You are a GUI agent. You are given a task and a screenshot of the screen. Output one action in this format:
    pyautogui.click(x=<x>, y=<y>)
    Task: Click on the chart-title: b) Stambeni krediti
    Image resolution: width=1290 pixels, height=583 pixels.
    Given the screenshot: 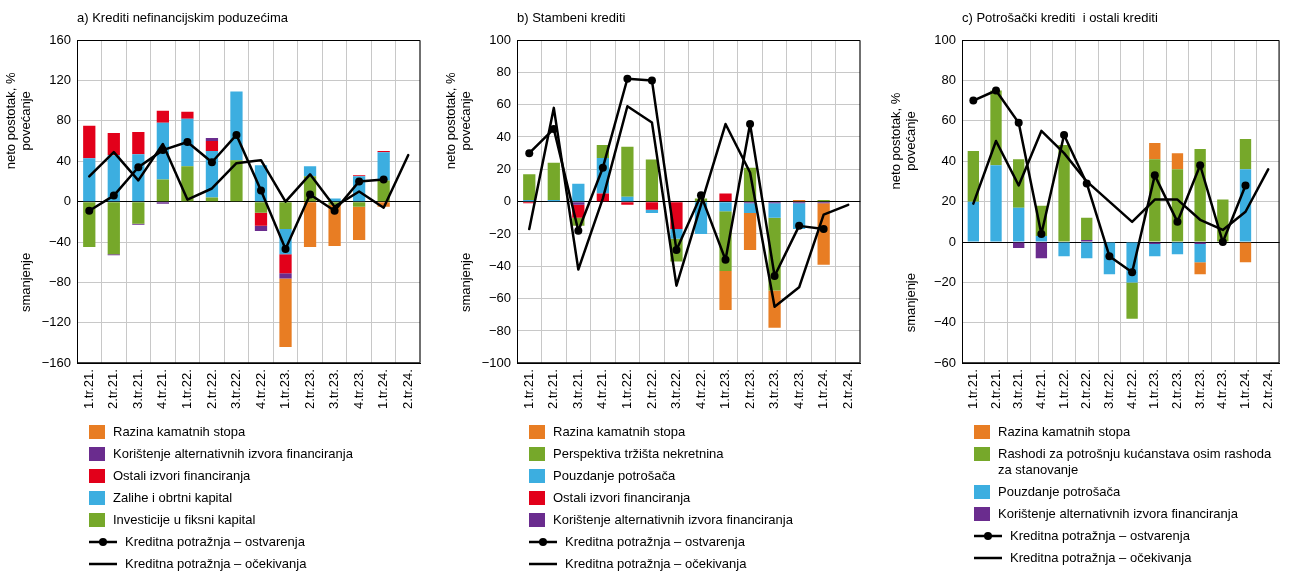 What is the action you would take?
    pyautogui.click(x=571, y=17)
    